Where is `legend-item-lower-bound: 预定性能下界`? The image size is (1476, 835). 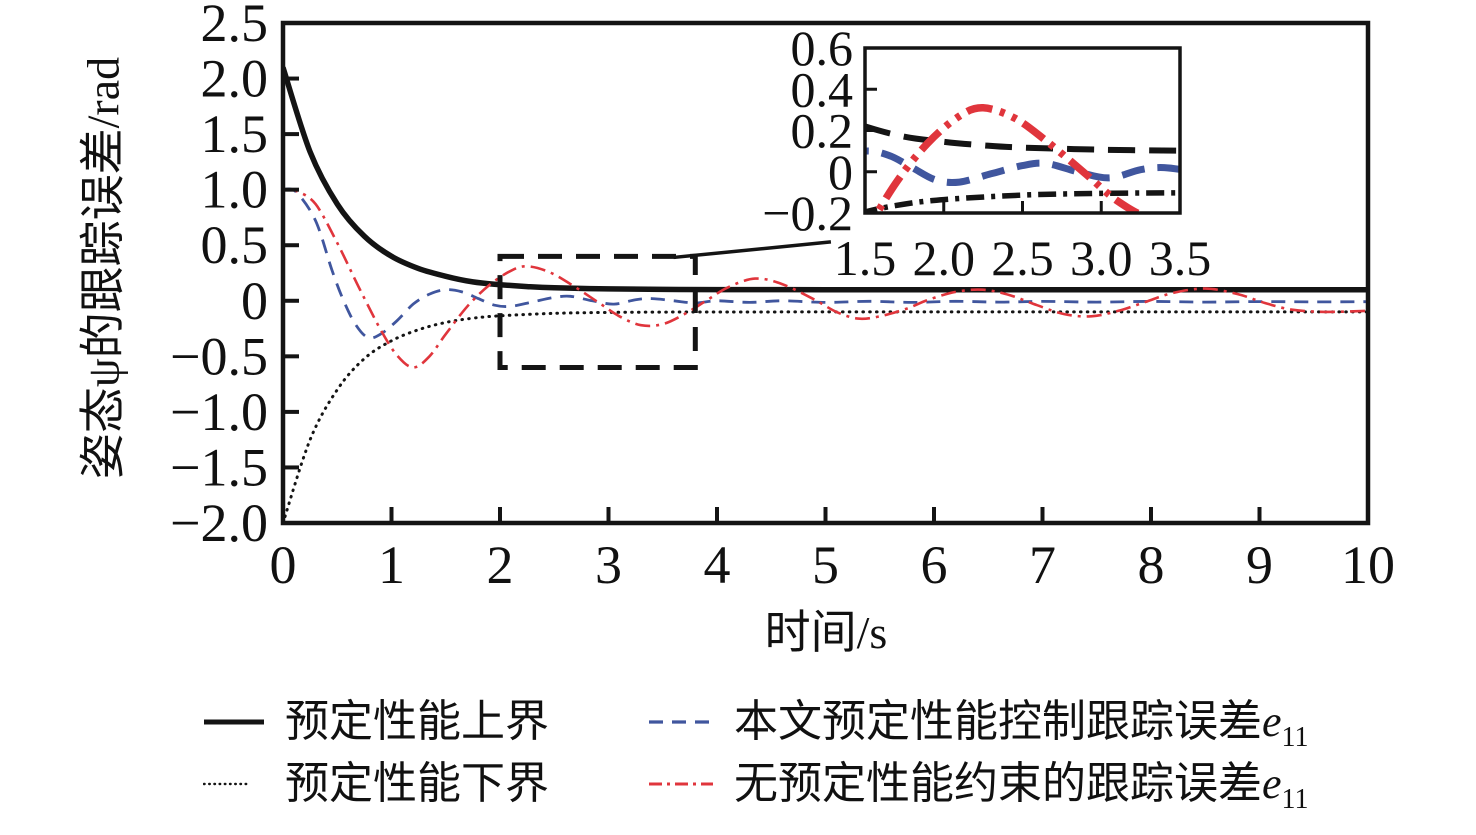 legend-item-lower-bound: 预定性能下界 is located at coordinates (376, 784).